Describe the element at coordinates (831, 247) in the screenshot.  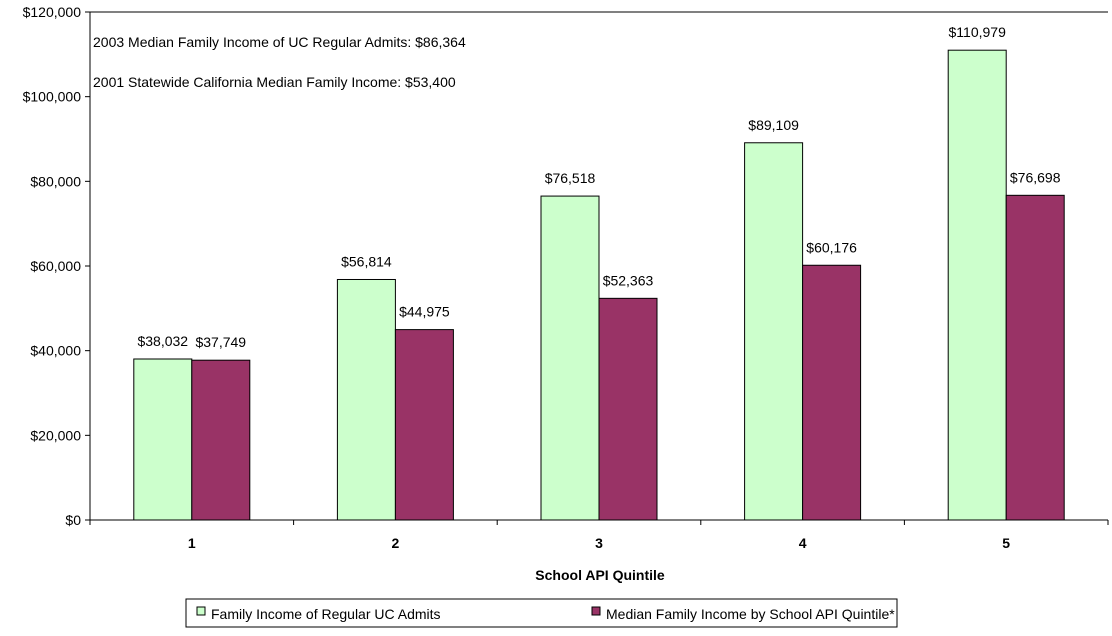
I see `data-label-school-quintile: $60,176` at that location.